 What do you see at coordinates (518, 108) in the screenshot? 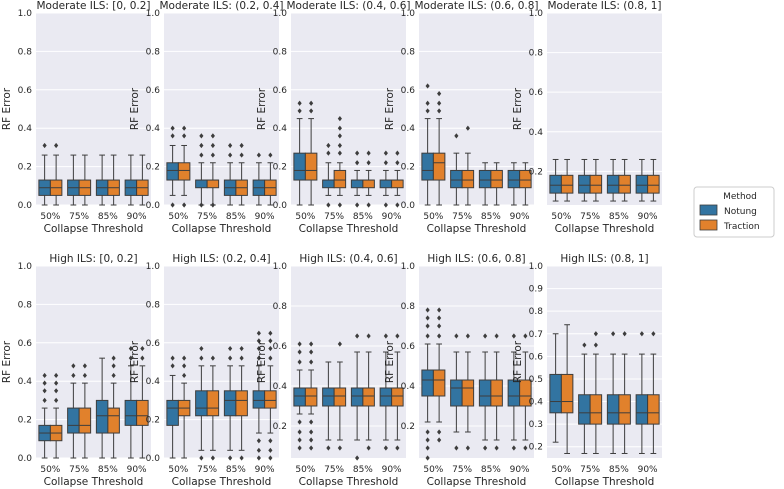
I see `y-axis-label: RF Error` at bounding box center [518, 108].